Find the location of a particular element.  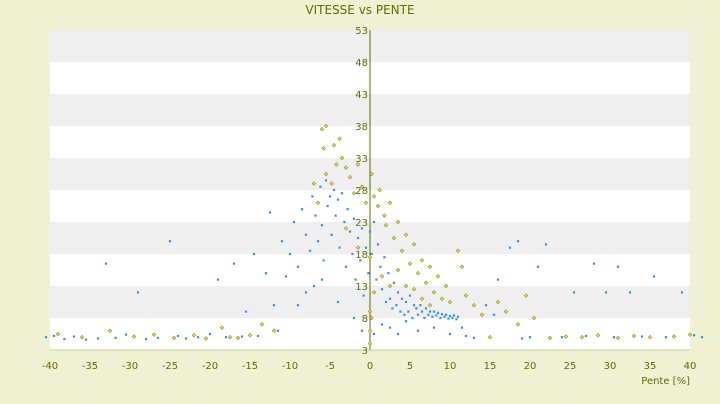

x-tick-label: 35 is located at coordinates (650, 366).